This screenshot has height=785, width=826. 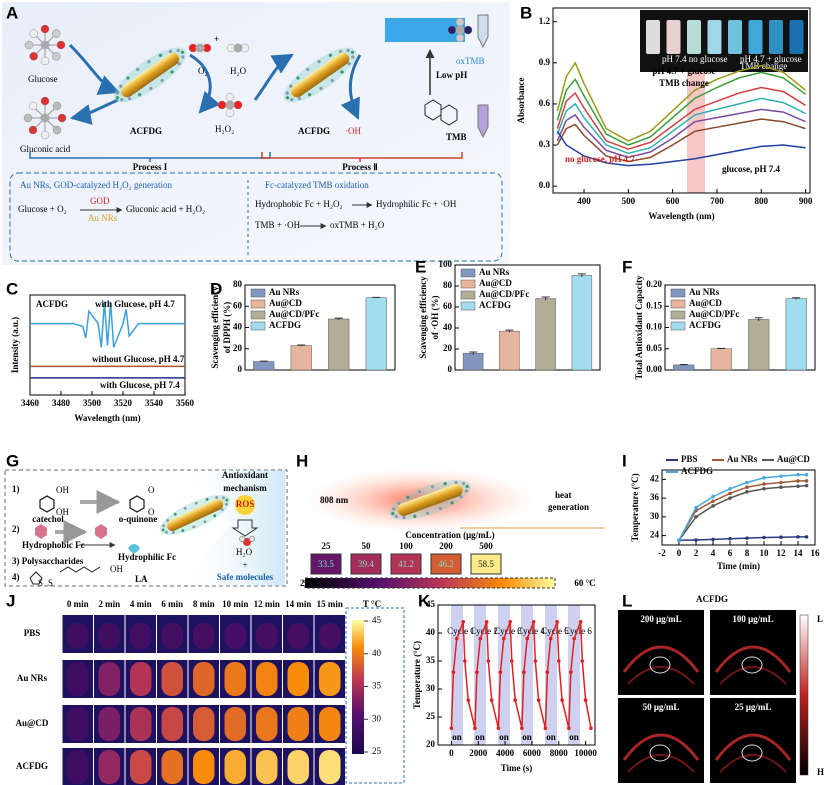 I want to click on legend-label: Au@CD/PFc, so click(x=504, y=294).